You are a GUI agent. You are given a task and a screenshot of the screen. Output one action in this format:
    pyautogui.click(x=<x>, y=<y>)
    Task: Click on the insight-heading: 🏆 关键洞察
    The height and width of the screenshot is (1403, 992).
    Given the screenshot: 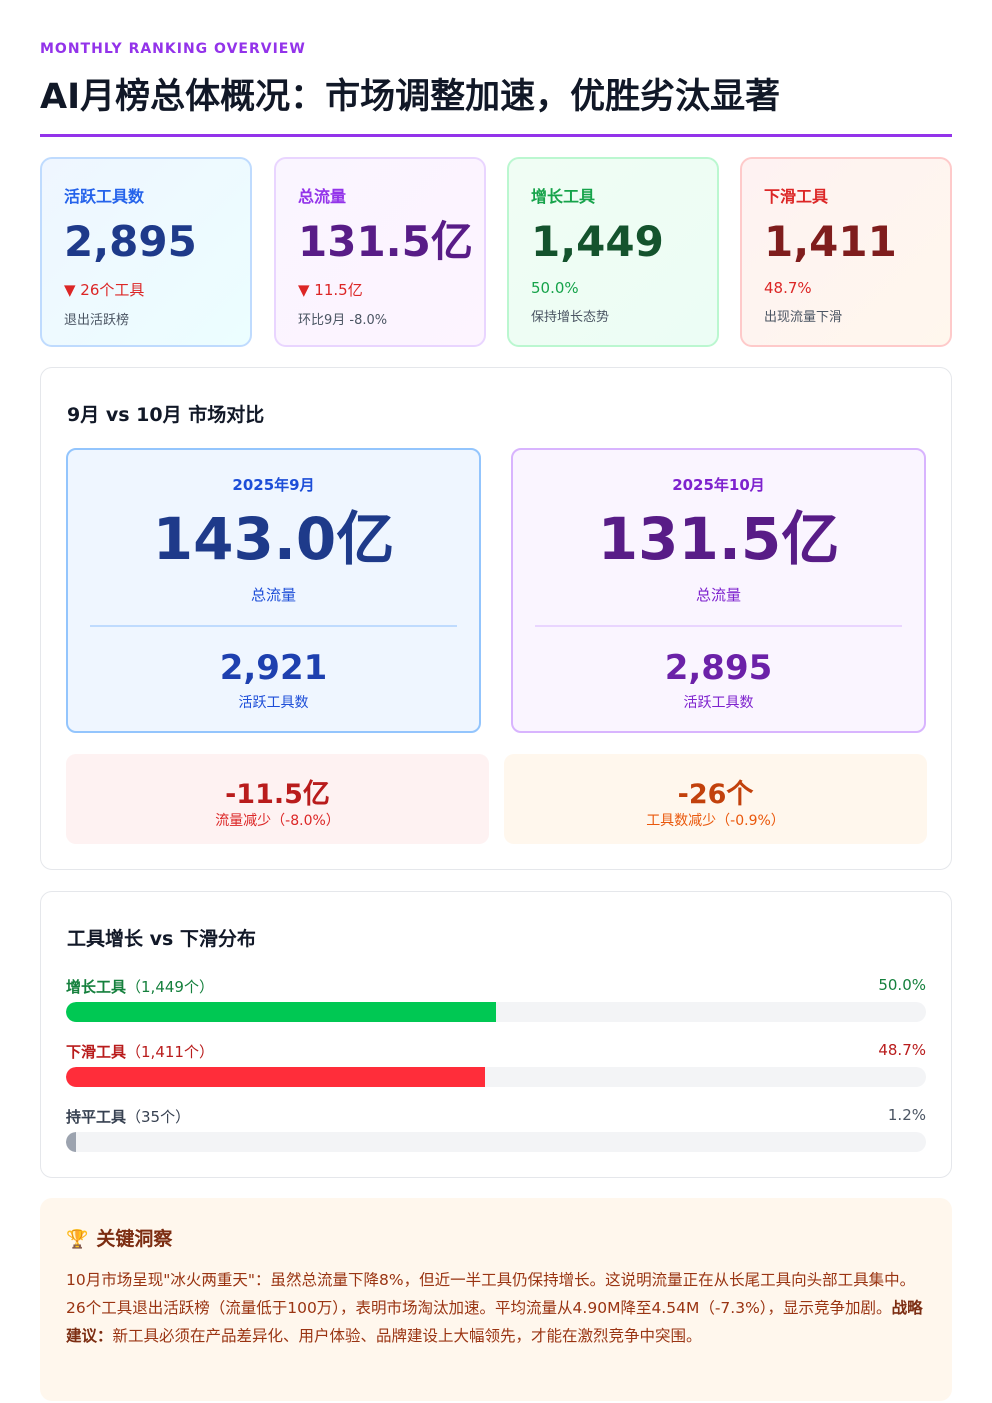 What is the action you would take?
    pyautogui.click(x=119, y=1237)
    